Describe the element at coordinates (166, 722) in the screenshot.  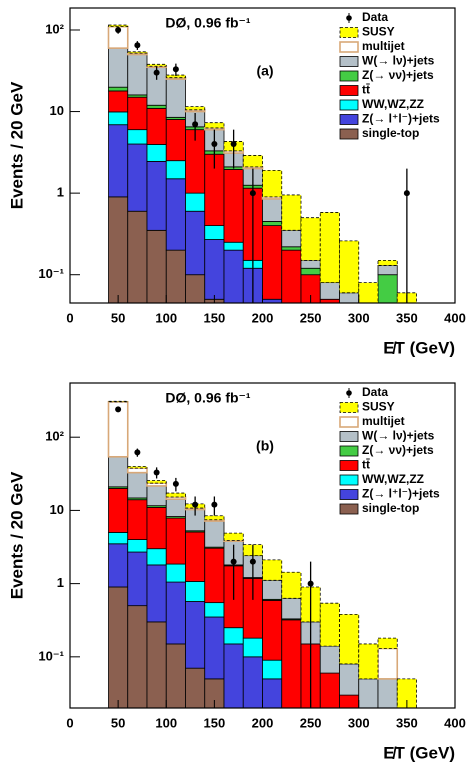
I see `x-tick-label: 100` at that location.